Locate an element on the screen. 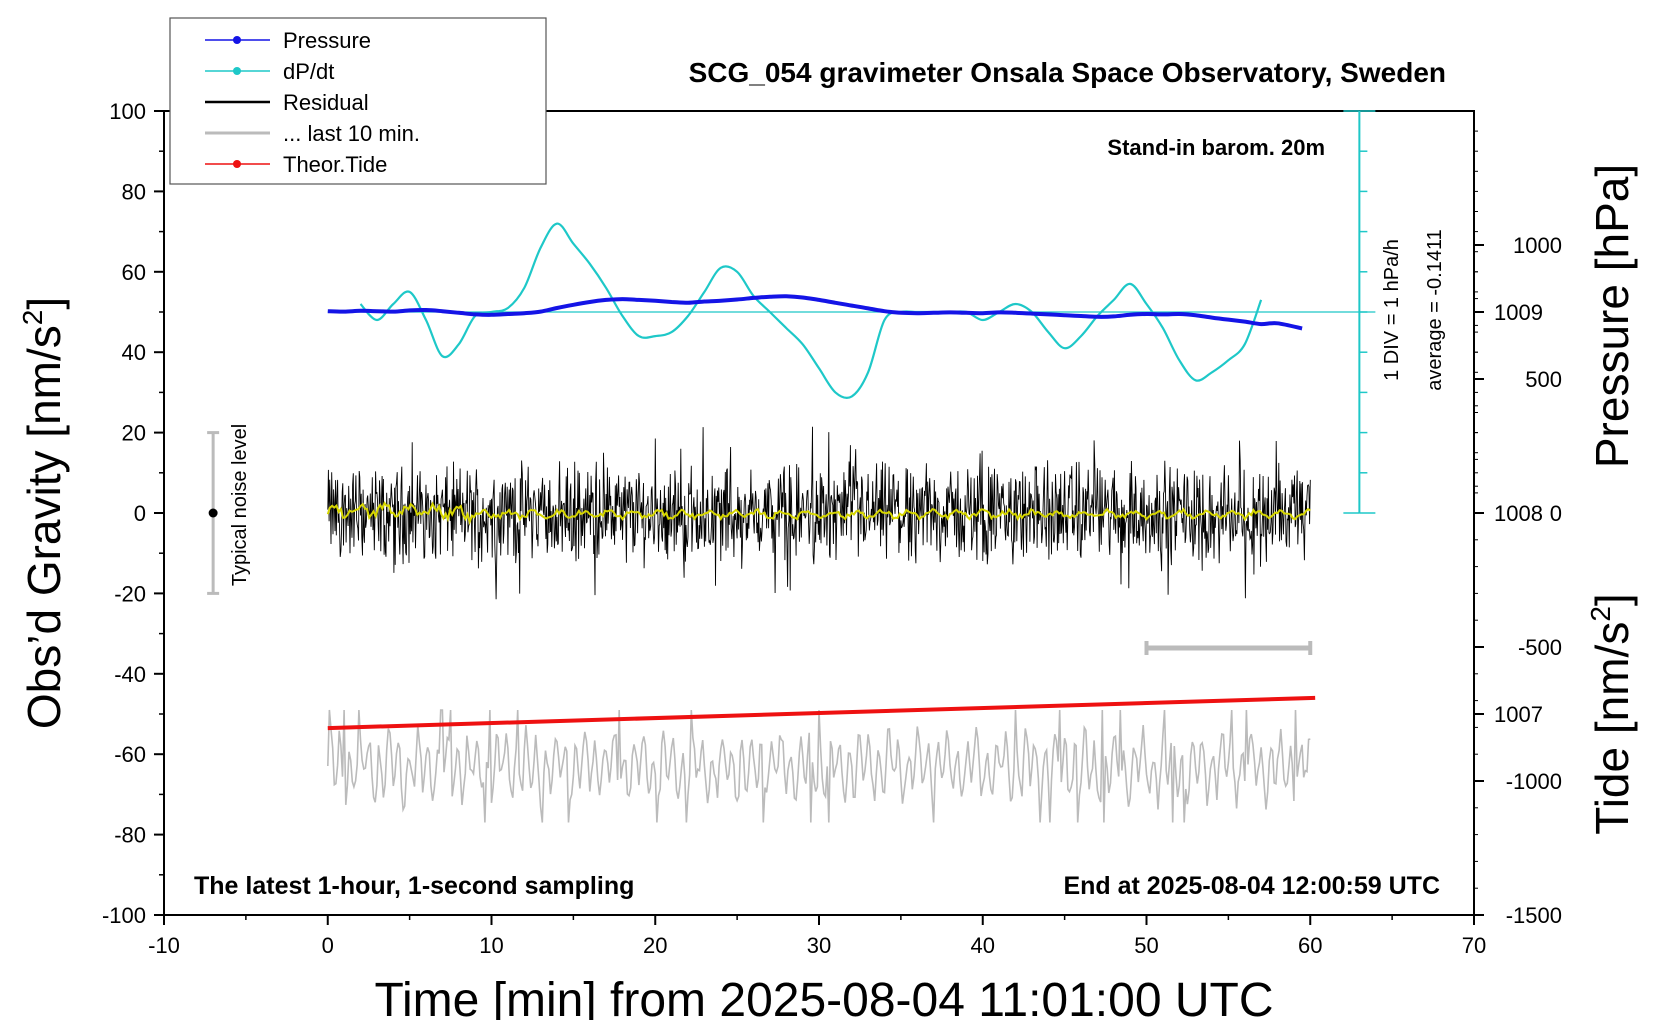 The width and height of the screenshot is (1660, 1020). x-axis-ticks: -10 0 10 20 30 40 50 60 70 is located at coordinates (817, 936).